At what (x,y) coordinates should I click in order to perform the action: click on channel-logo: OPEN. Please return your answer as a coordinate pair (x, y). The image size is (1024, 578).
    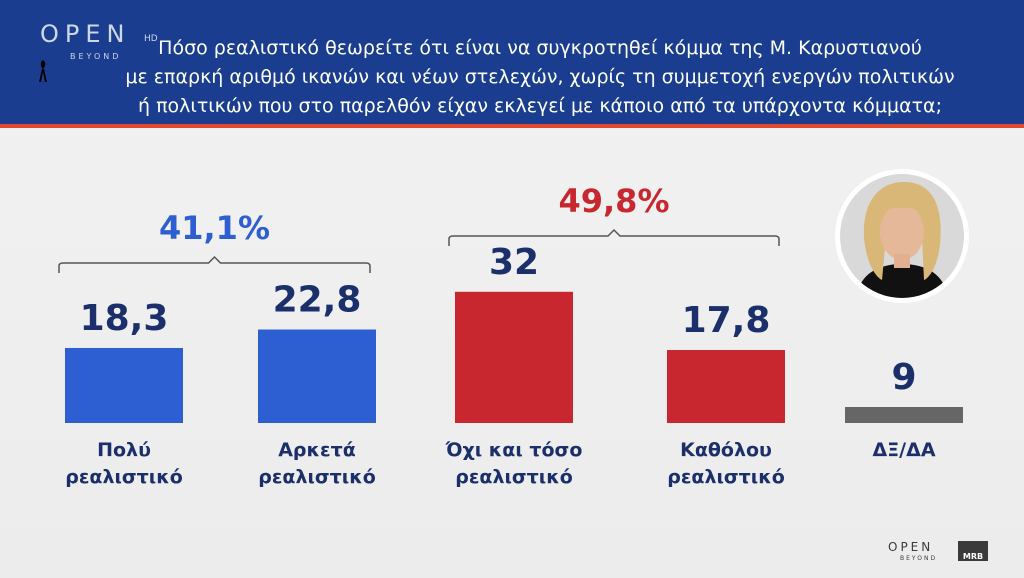
    Looking at the image, I should click on (85, 34).